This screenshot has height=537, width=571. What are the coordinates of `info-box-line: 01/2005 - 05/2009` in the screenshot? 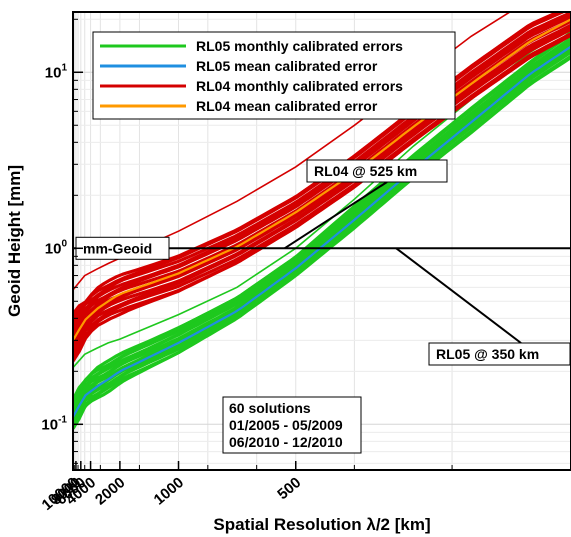 It's located at (286, 425).